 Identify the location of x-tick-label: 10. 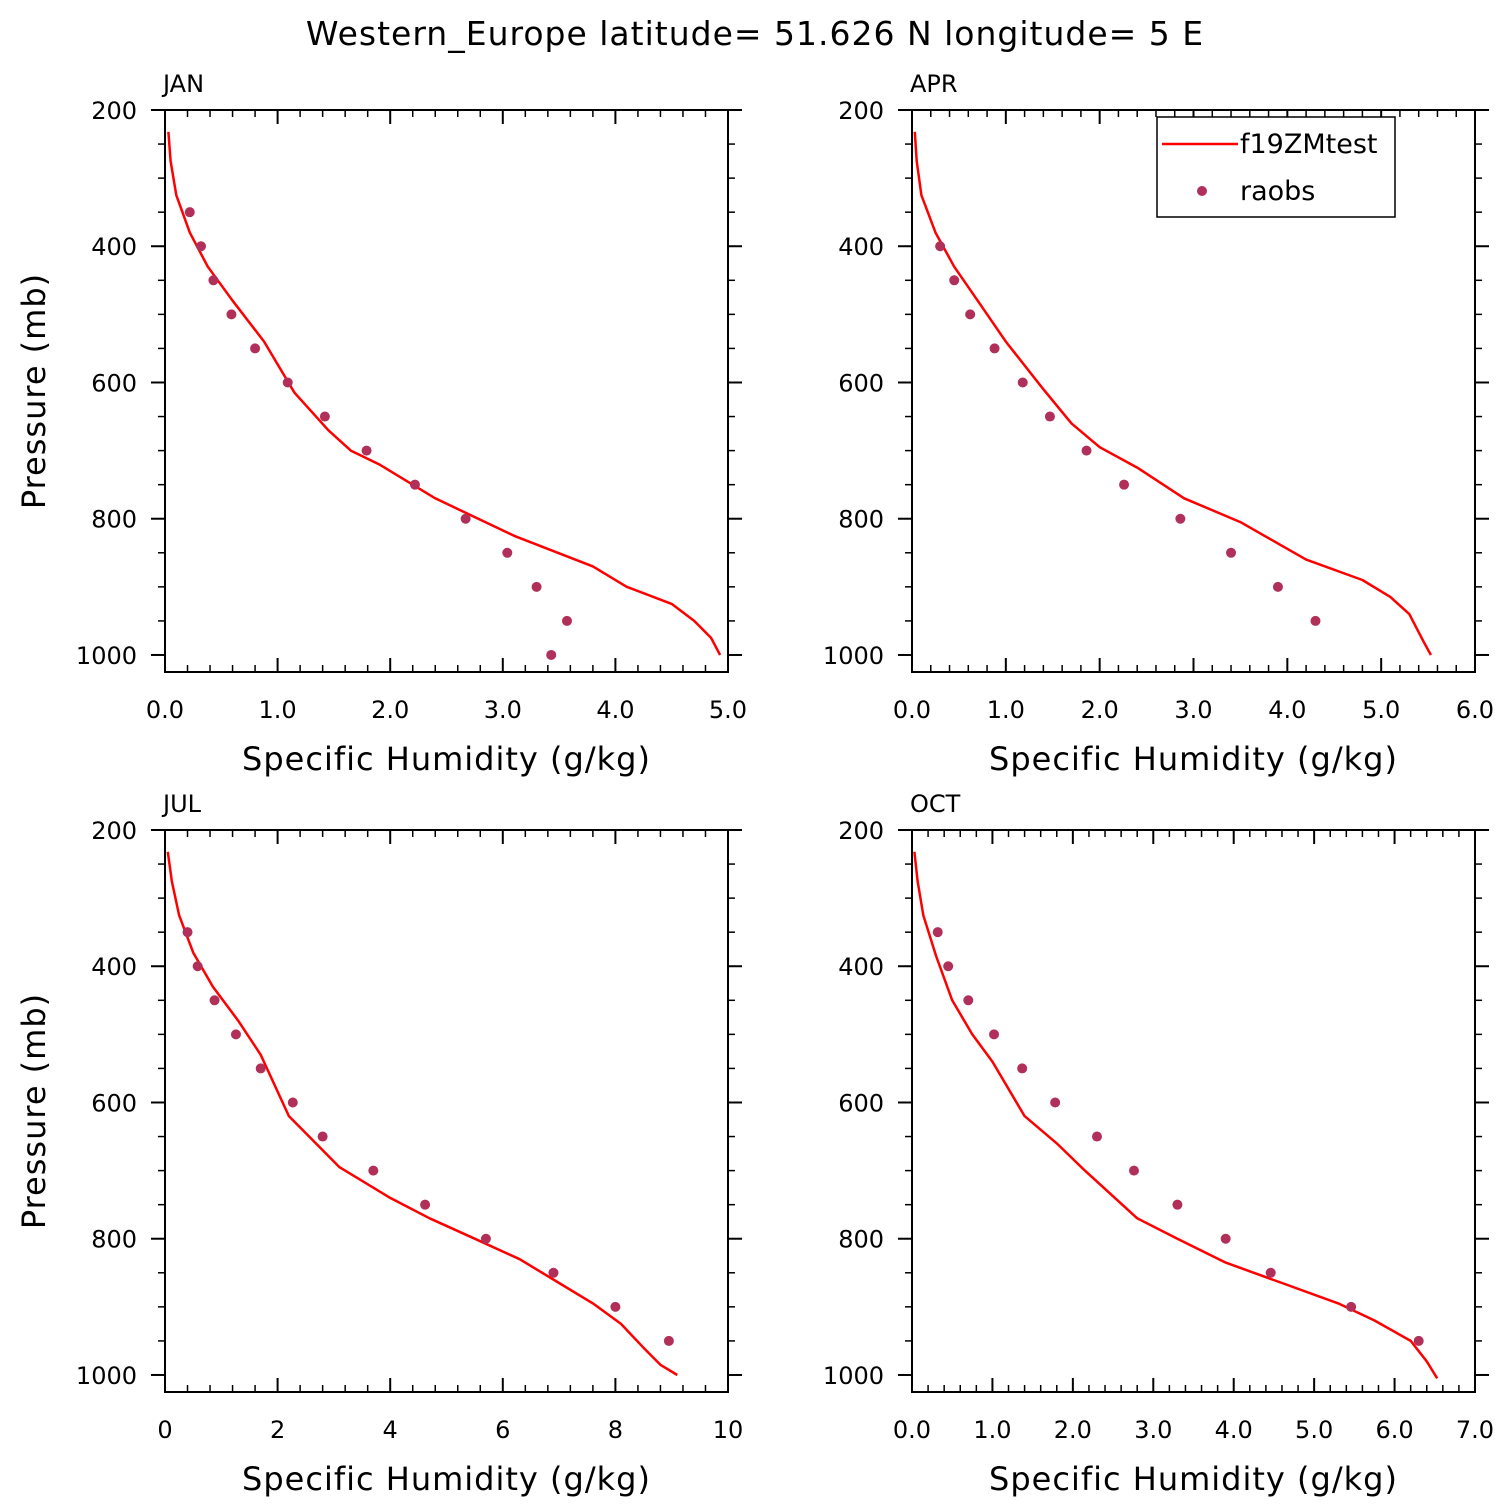
(728, 1430).